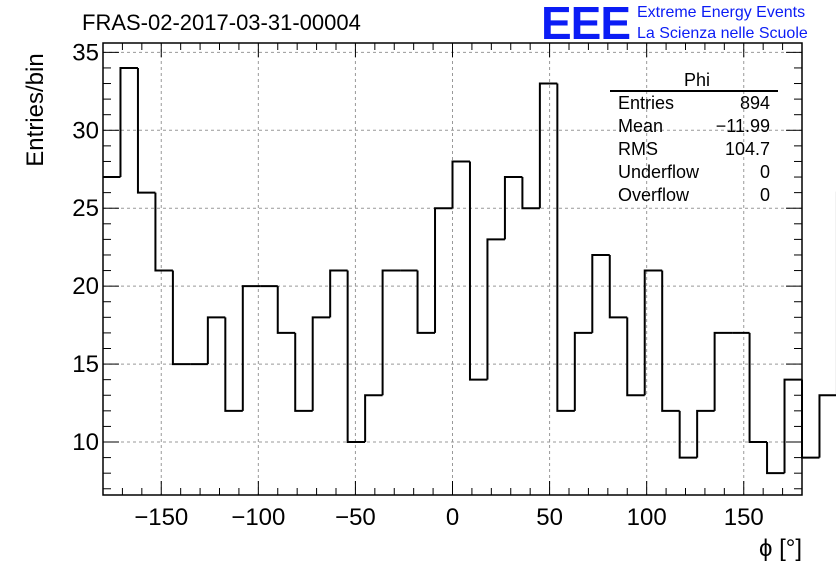 Image resolution: width=836 pixels, height=572 pixels. What do you see at coordinates (85, 442) in the screenshot?
I see `y-tick-label: 10` at bounding box center [85, 442].